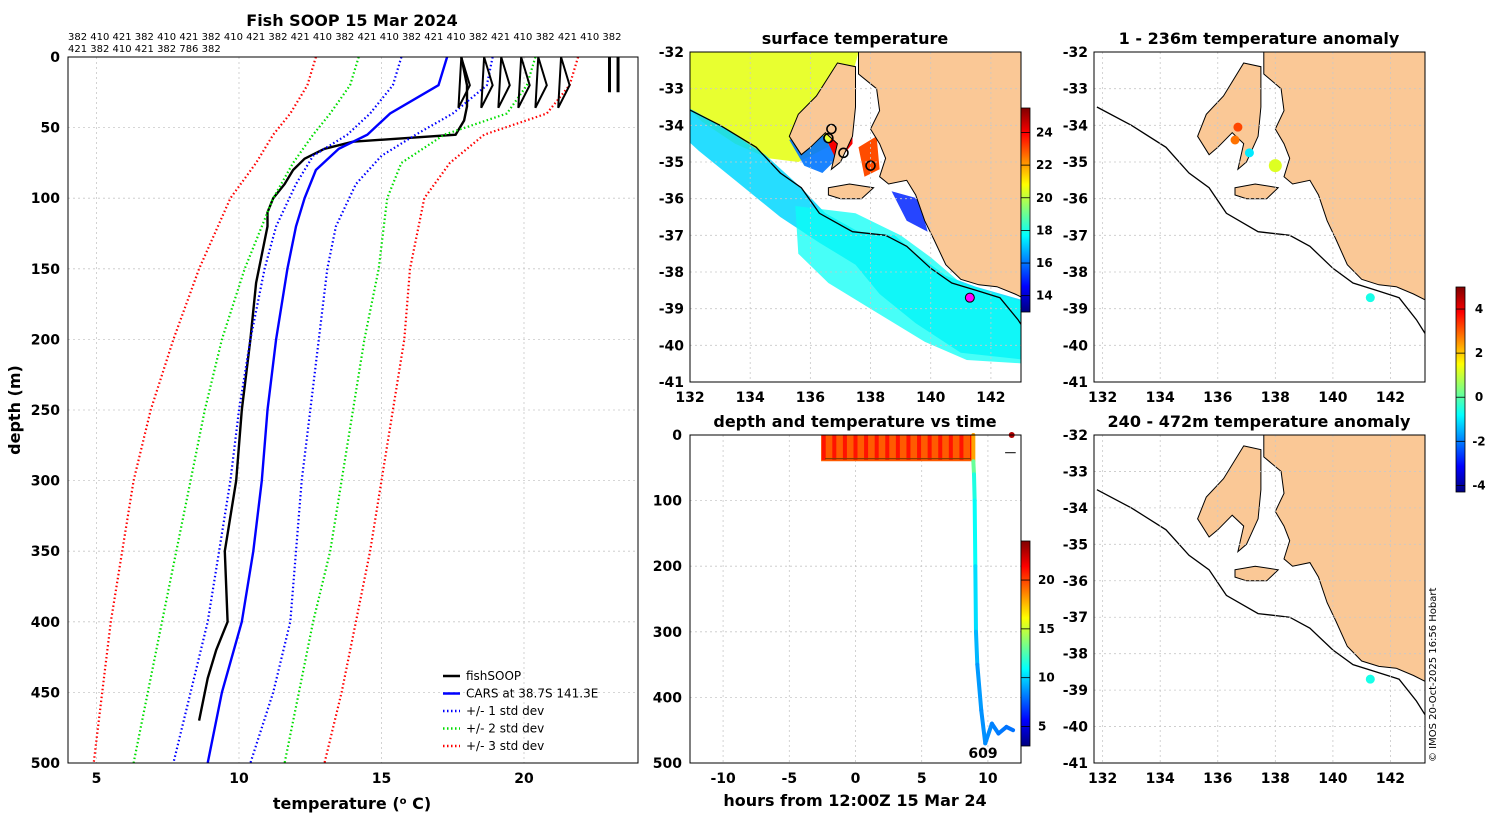 This screenshot has width=1500, height=820. Describe the element at coordinates (790, 779) in the screenshot. I see `x-tick-label: -5` at that location.